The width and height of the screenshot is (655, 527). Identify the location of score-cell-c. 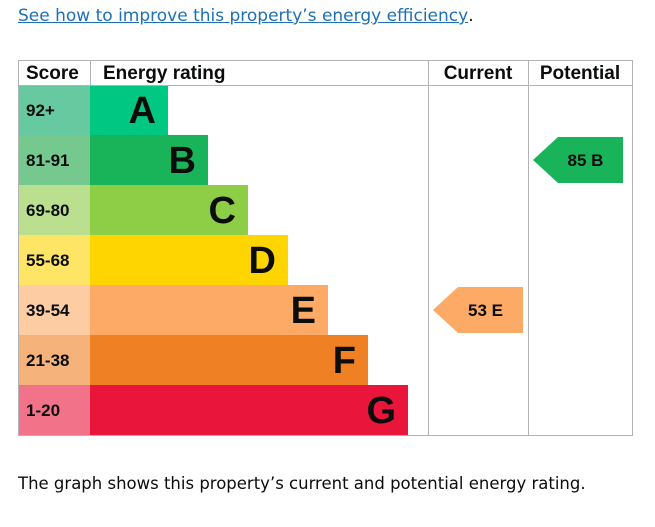
(54, 210).